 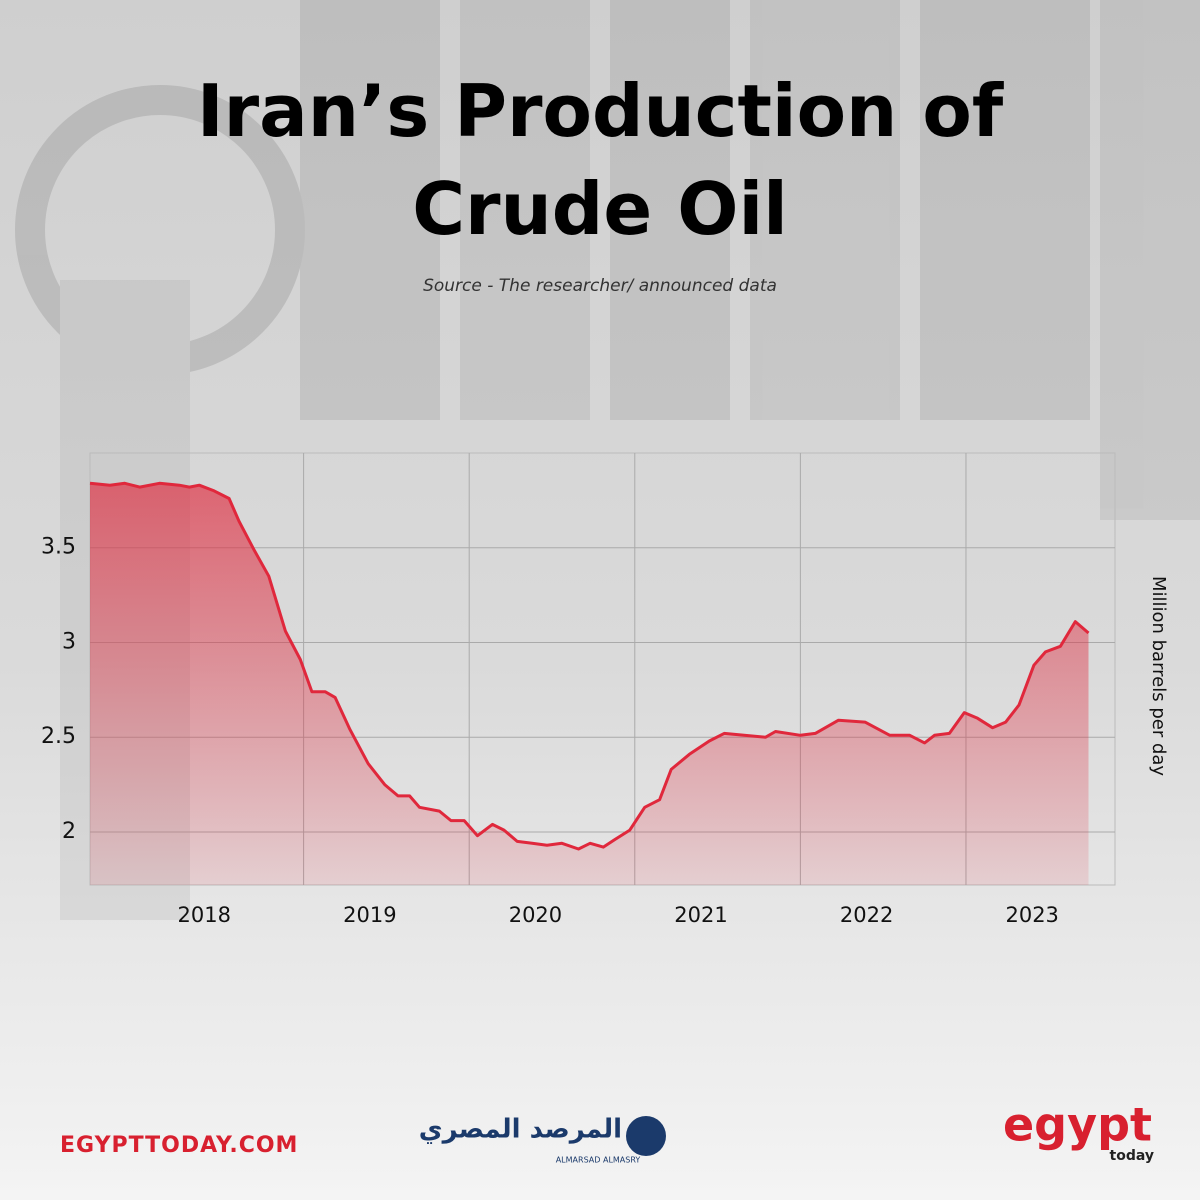 What do you see at coordinates (600, 160) in the screenshot?
I see `chart-title: Iran’s Production of Crude Oil` at bounding box center [600, 160].